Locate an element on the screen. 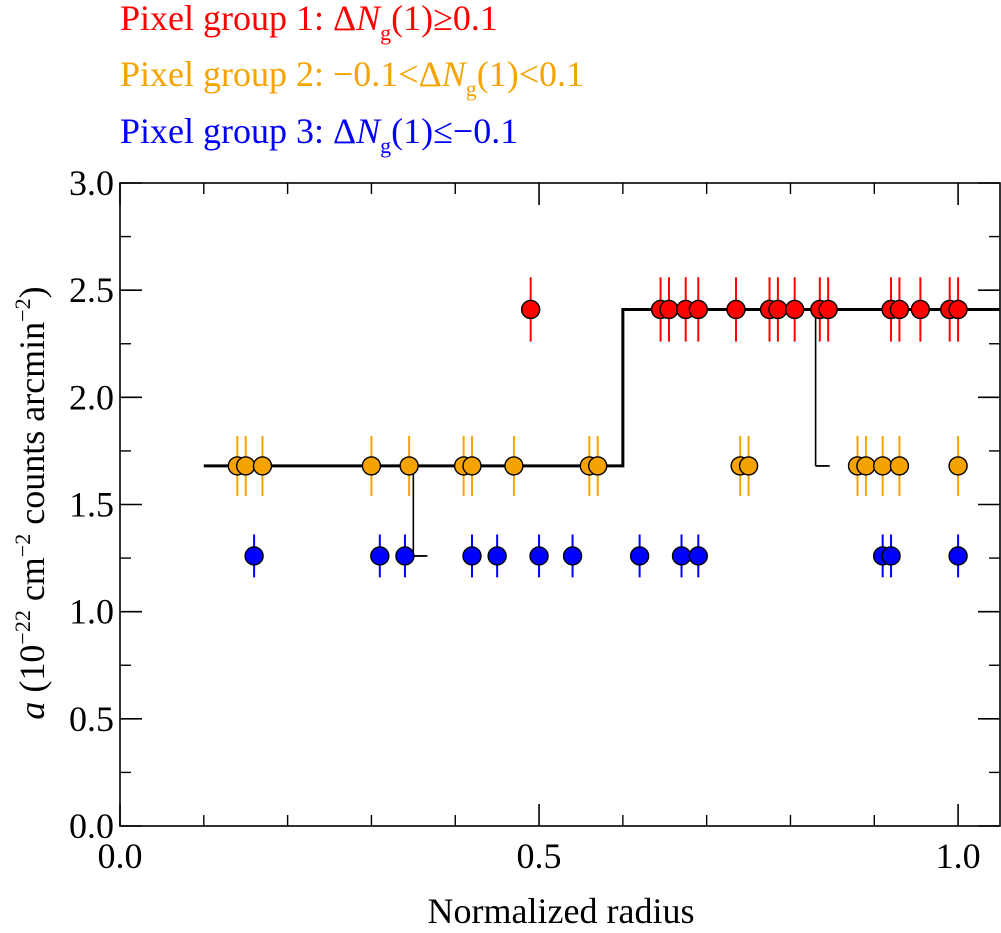 The height and width of the screenshot is (933, 1001). y-tick-label: 1.0 is located at coordinates (91, 612).